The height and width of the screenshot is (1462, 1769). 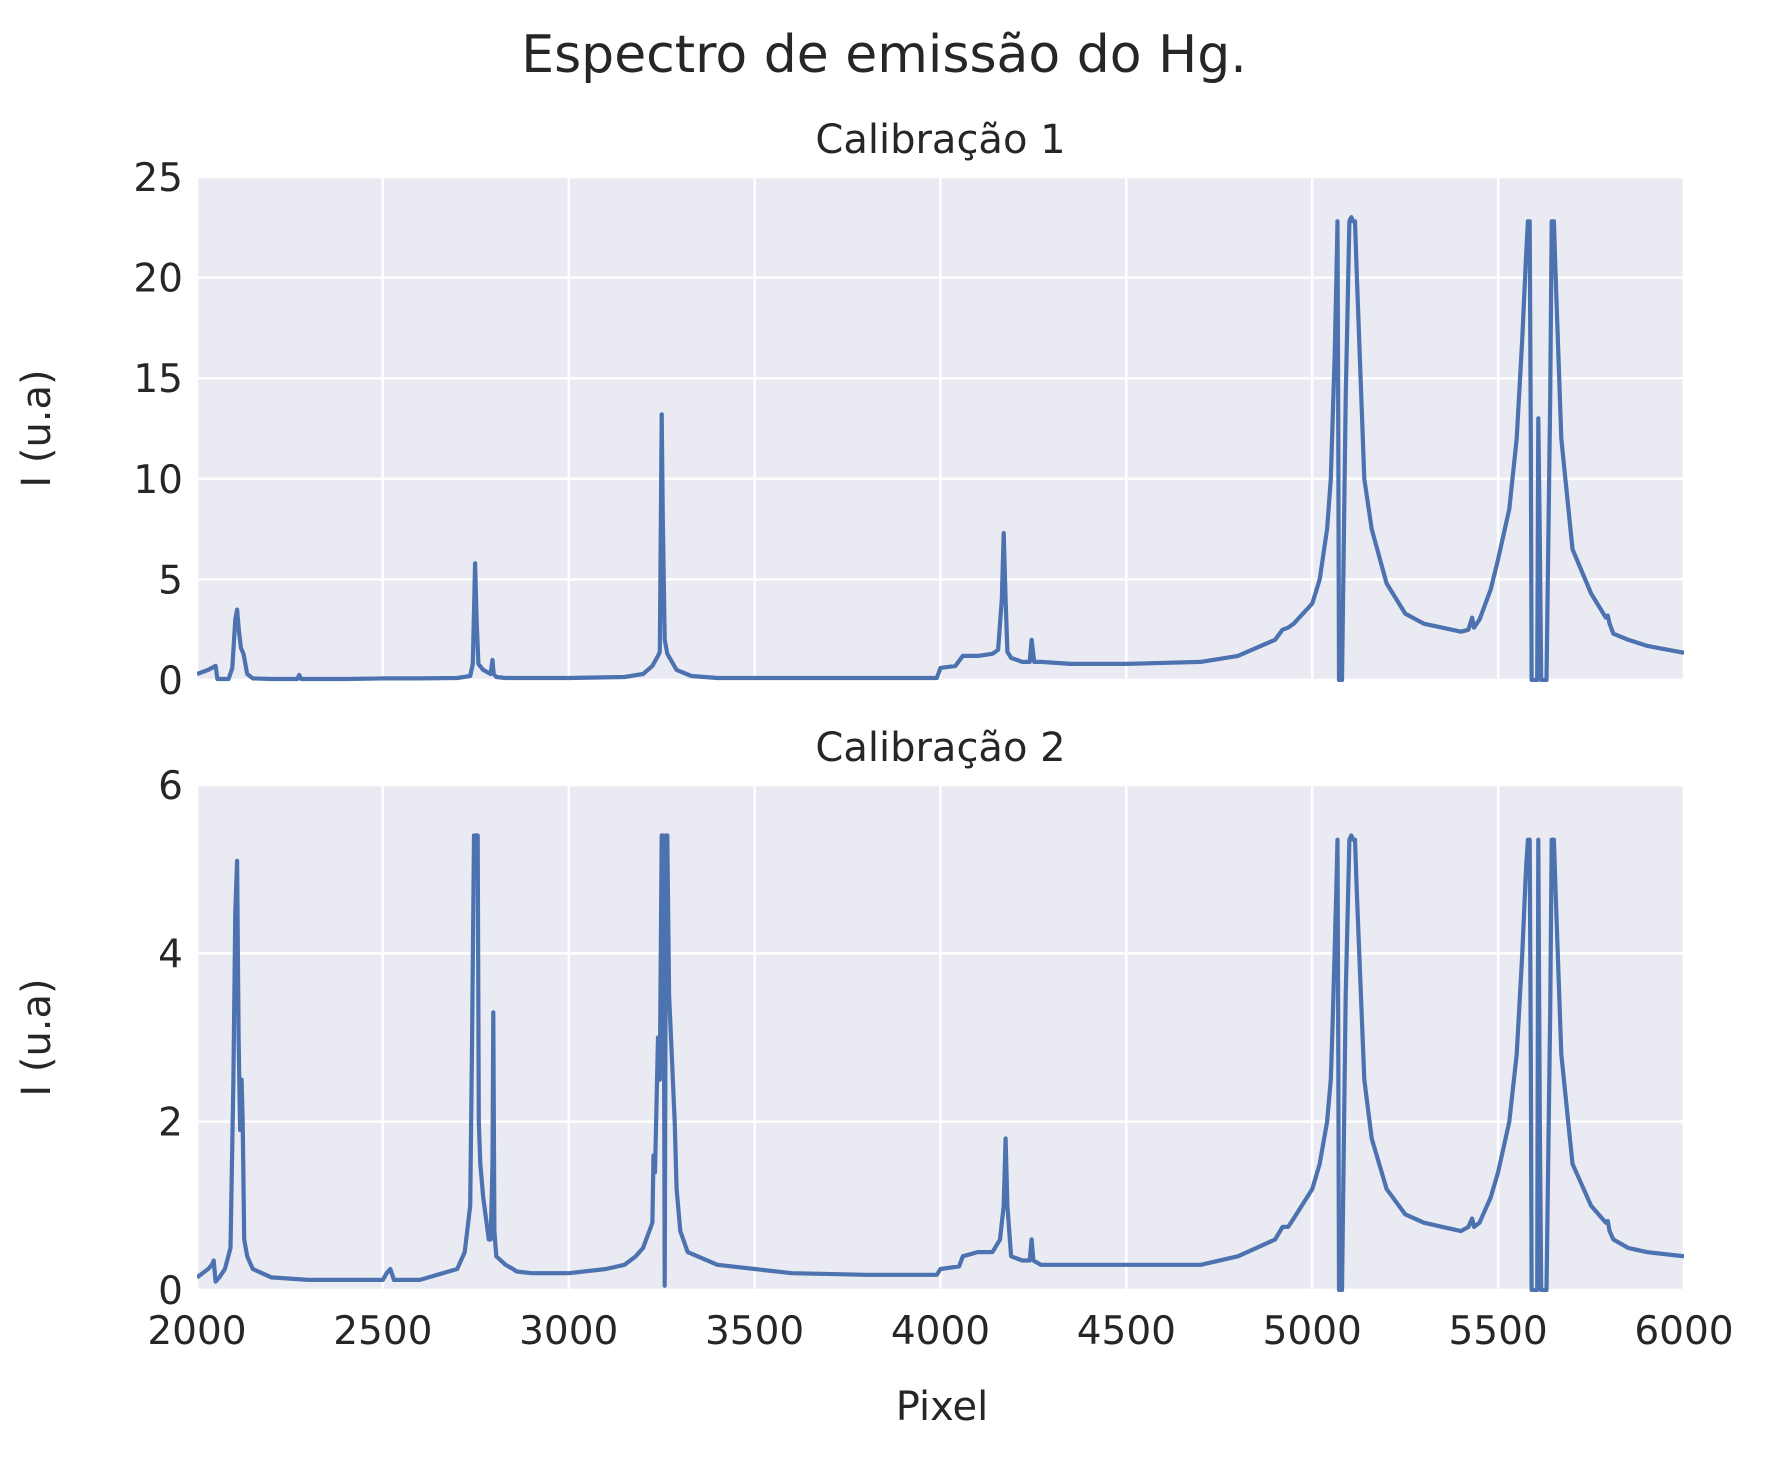 What do you see at coordinates (1126, 1331) in the screenshot?
I see `x-tick-label: 4500` at bounding box center [1126, 1331].